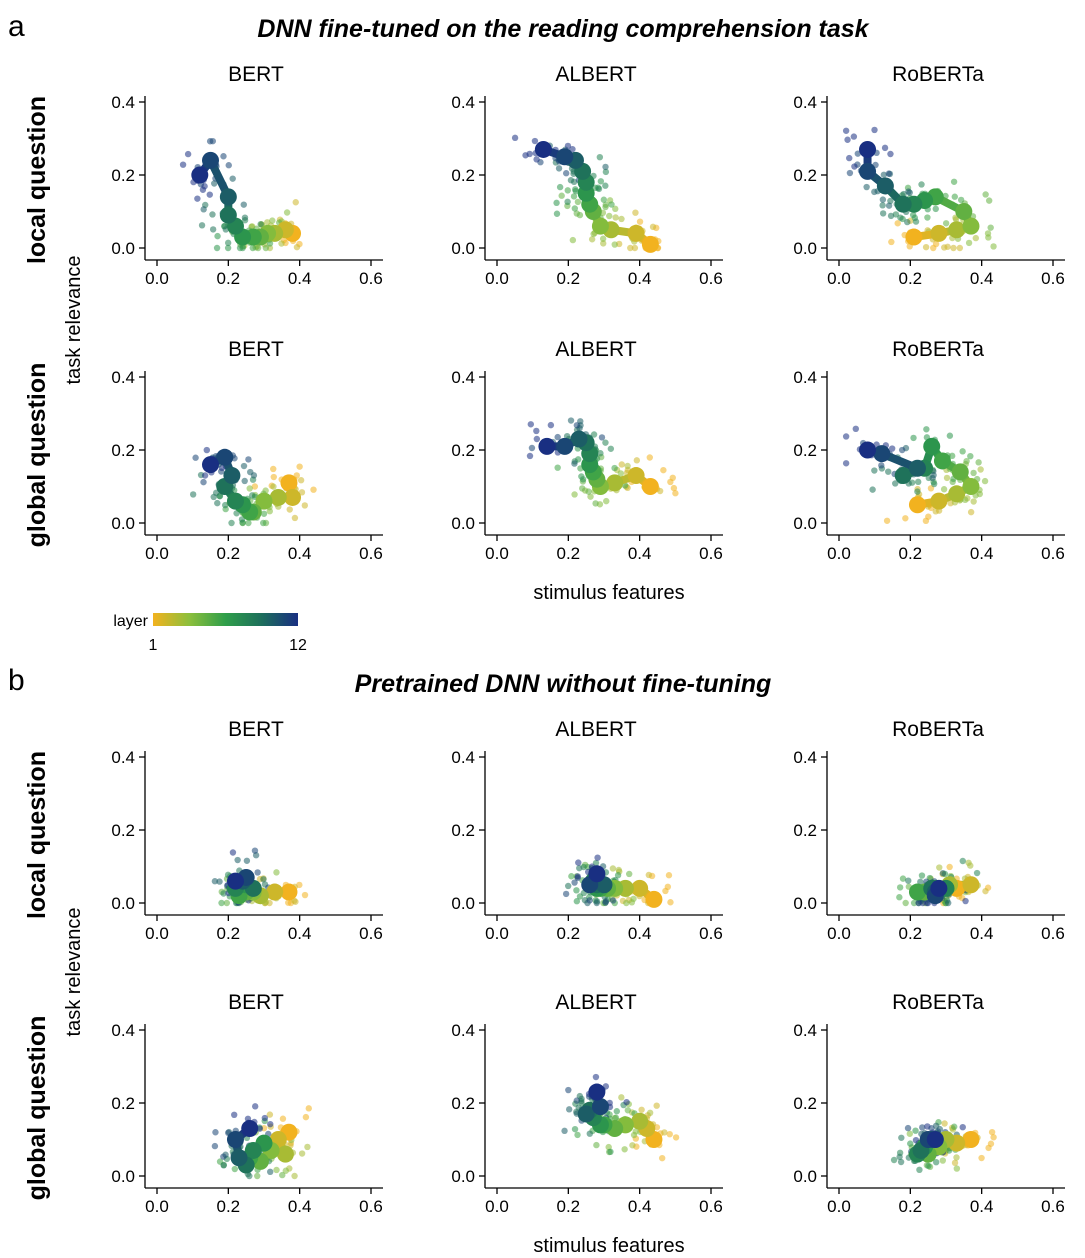 The width and height of the screenshot is (1085, 1258). Describe the element at coordinates (37, 835) in the screenshot. I see `row-label-b-local: local question` at that location.